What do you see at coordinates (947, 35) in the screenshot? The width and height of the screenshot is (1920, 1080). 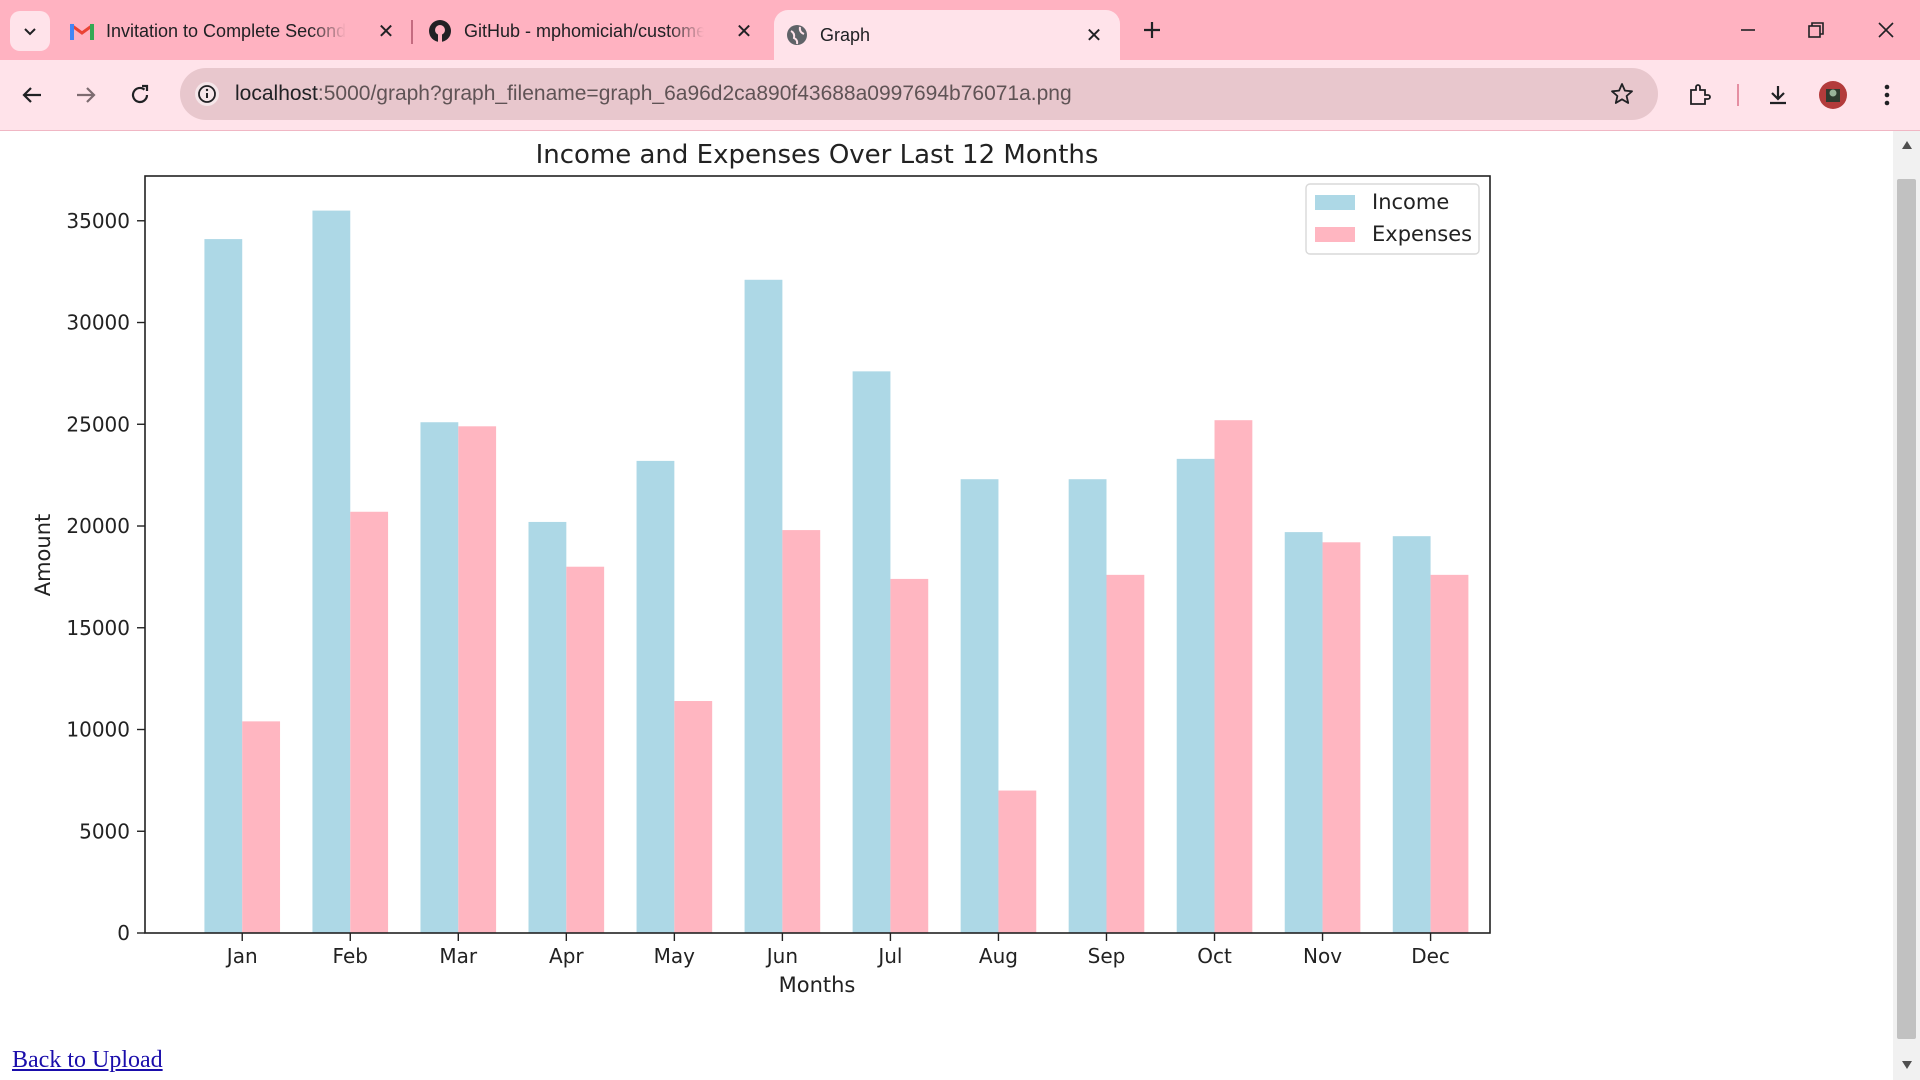 I see `tab-graph: Graph ✕` at bounding box center [947, 35].